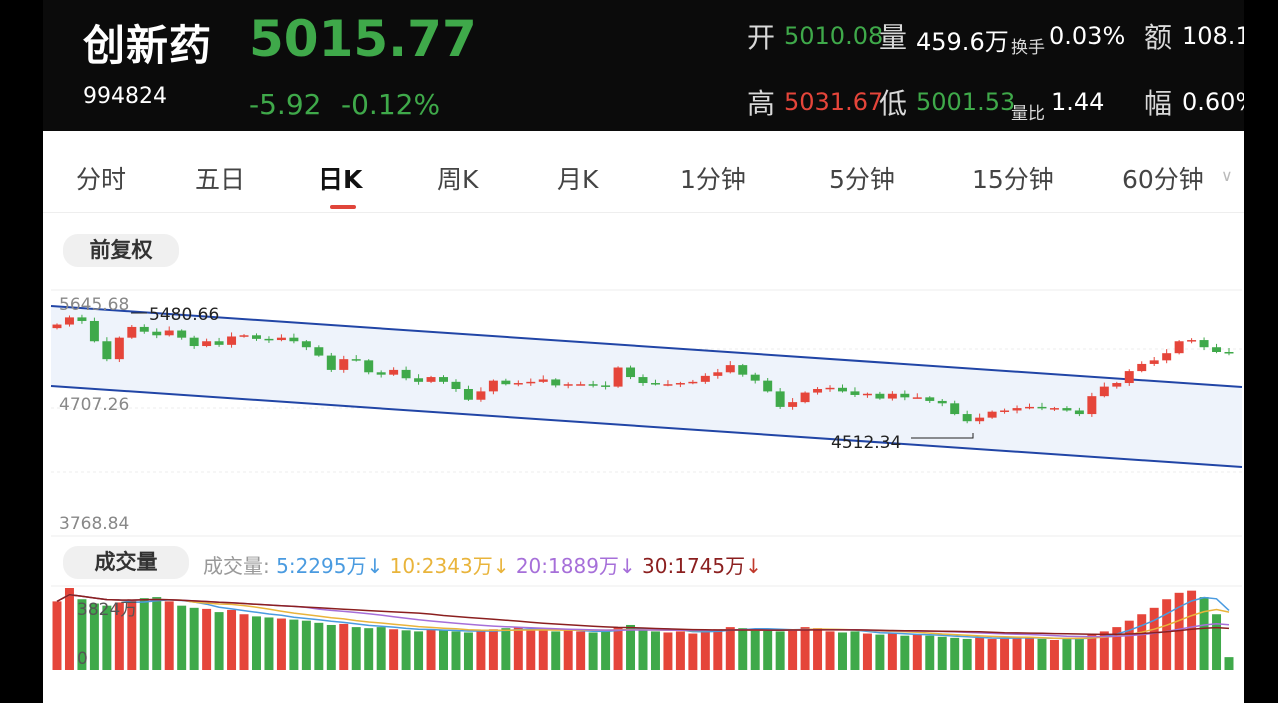 The image size is (1278, 703). What do you see at coordinates (643, 629) in the screenshot?
I see `volume-chart` at bounding box center [643, 629].